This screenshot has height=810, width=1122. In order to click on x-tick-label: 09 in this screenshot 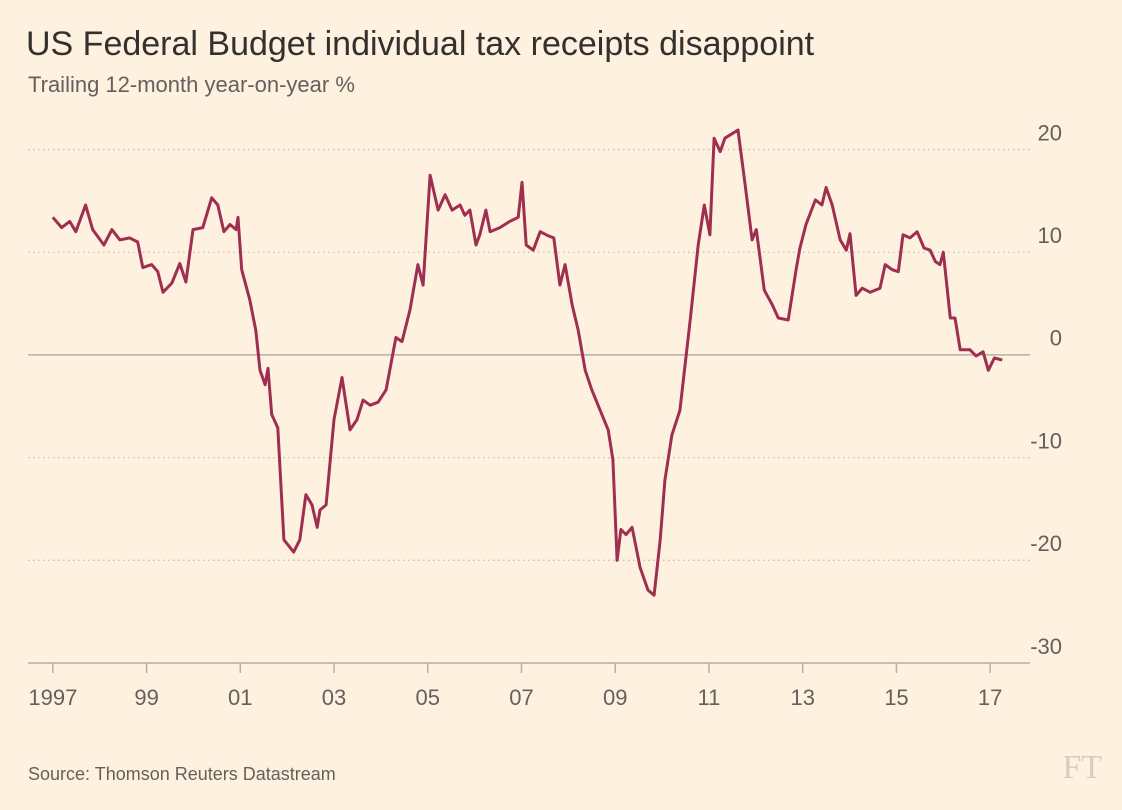, I will do `click(615, 697)`.